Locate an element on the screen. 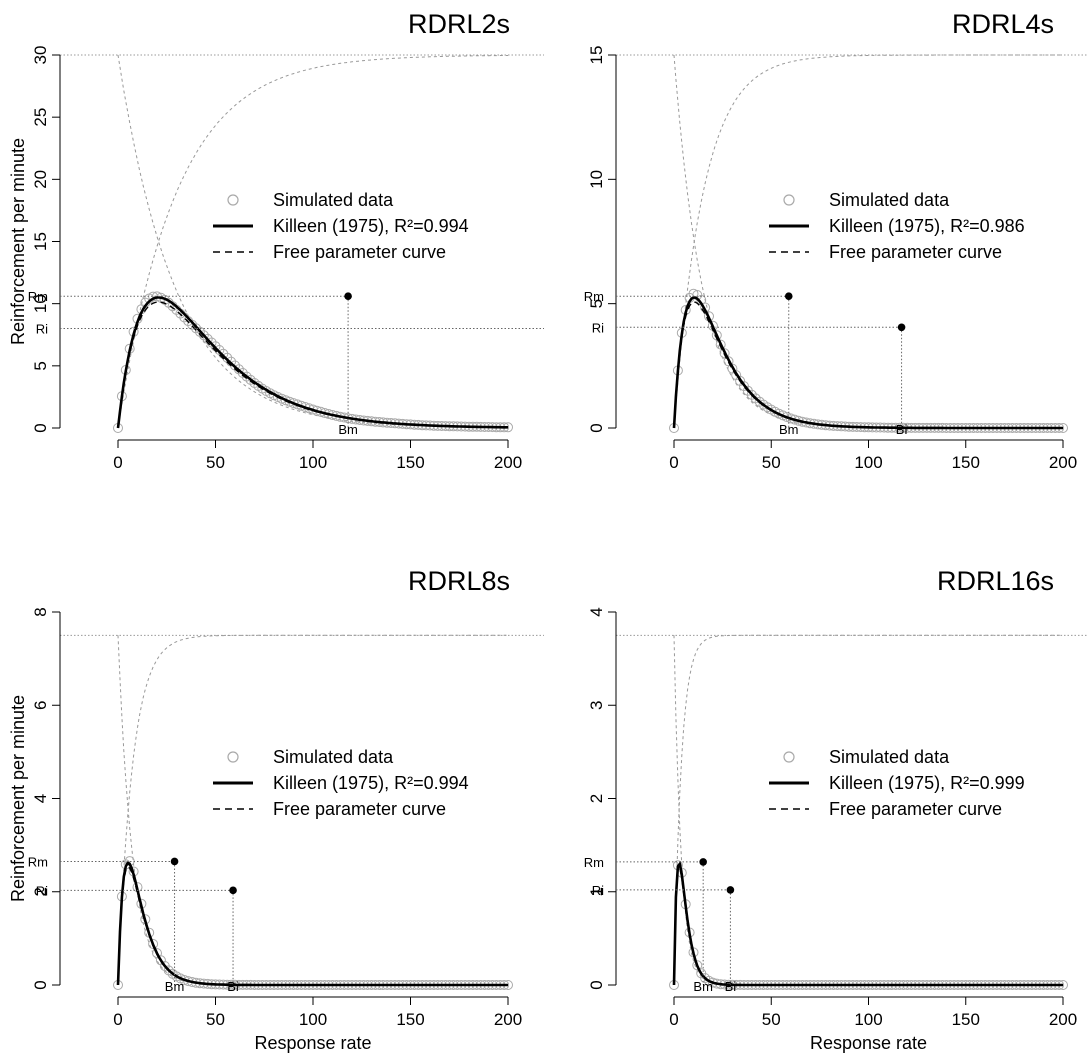 Image resolution: width=1088 pixels, height=1063 pixels. y-axis: 0 5 10 15 20 25 30 is located at coordinates (46, 239).